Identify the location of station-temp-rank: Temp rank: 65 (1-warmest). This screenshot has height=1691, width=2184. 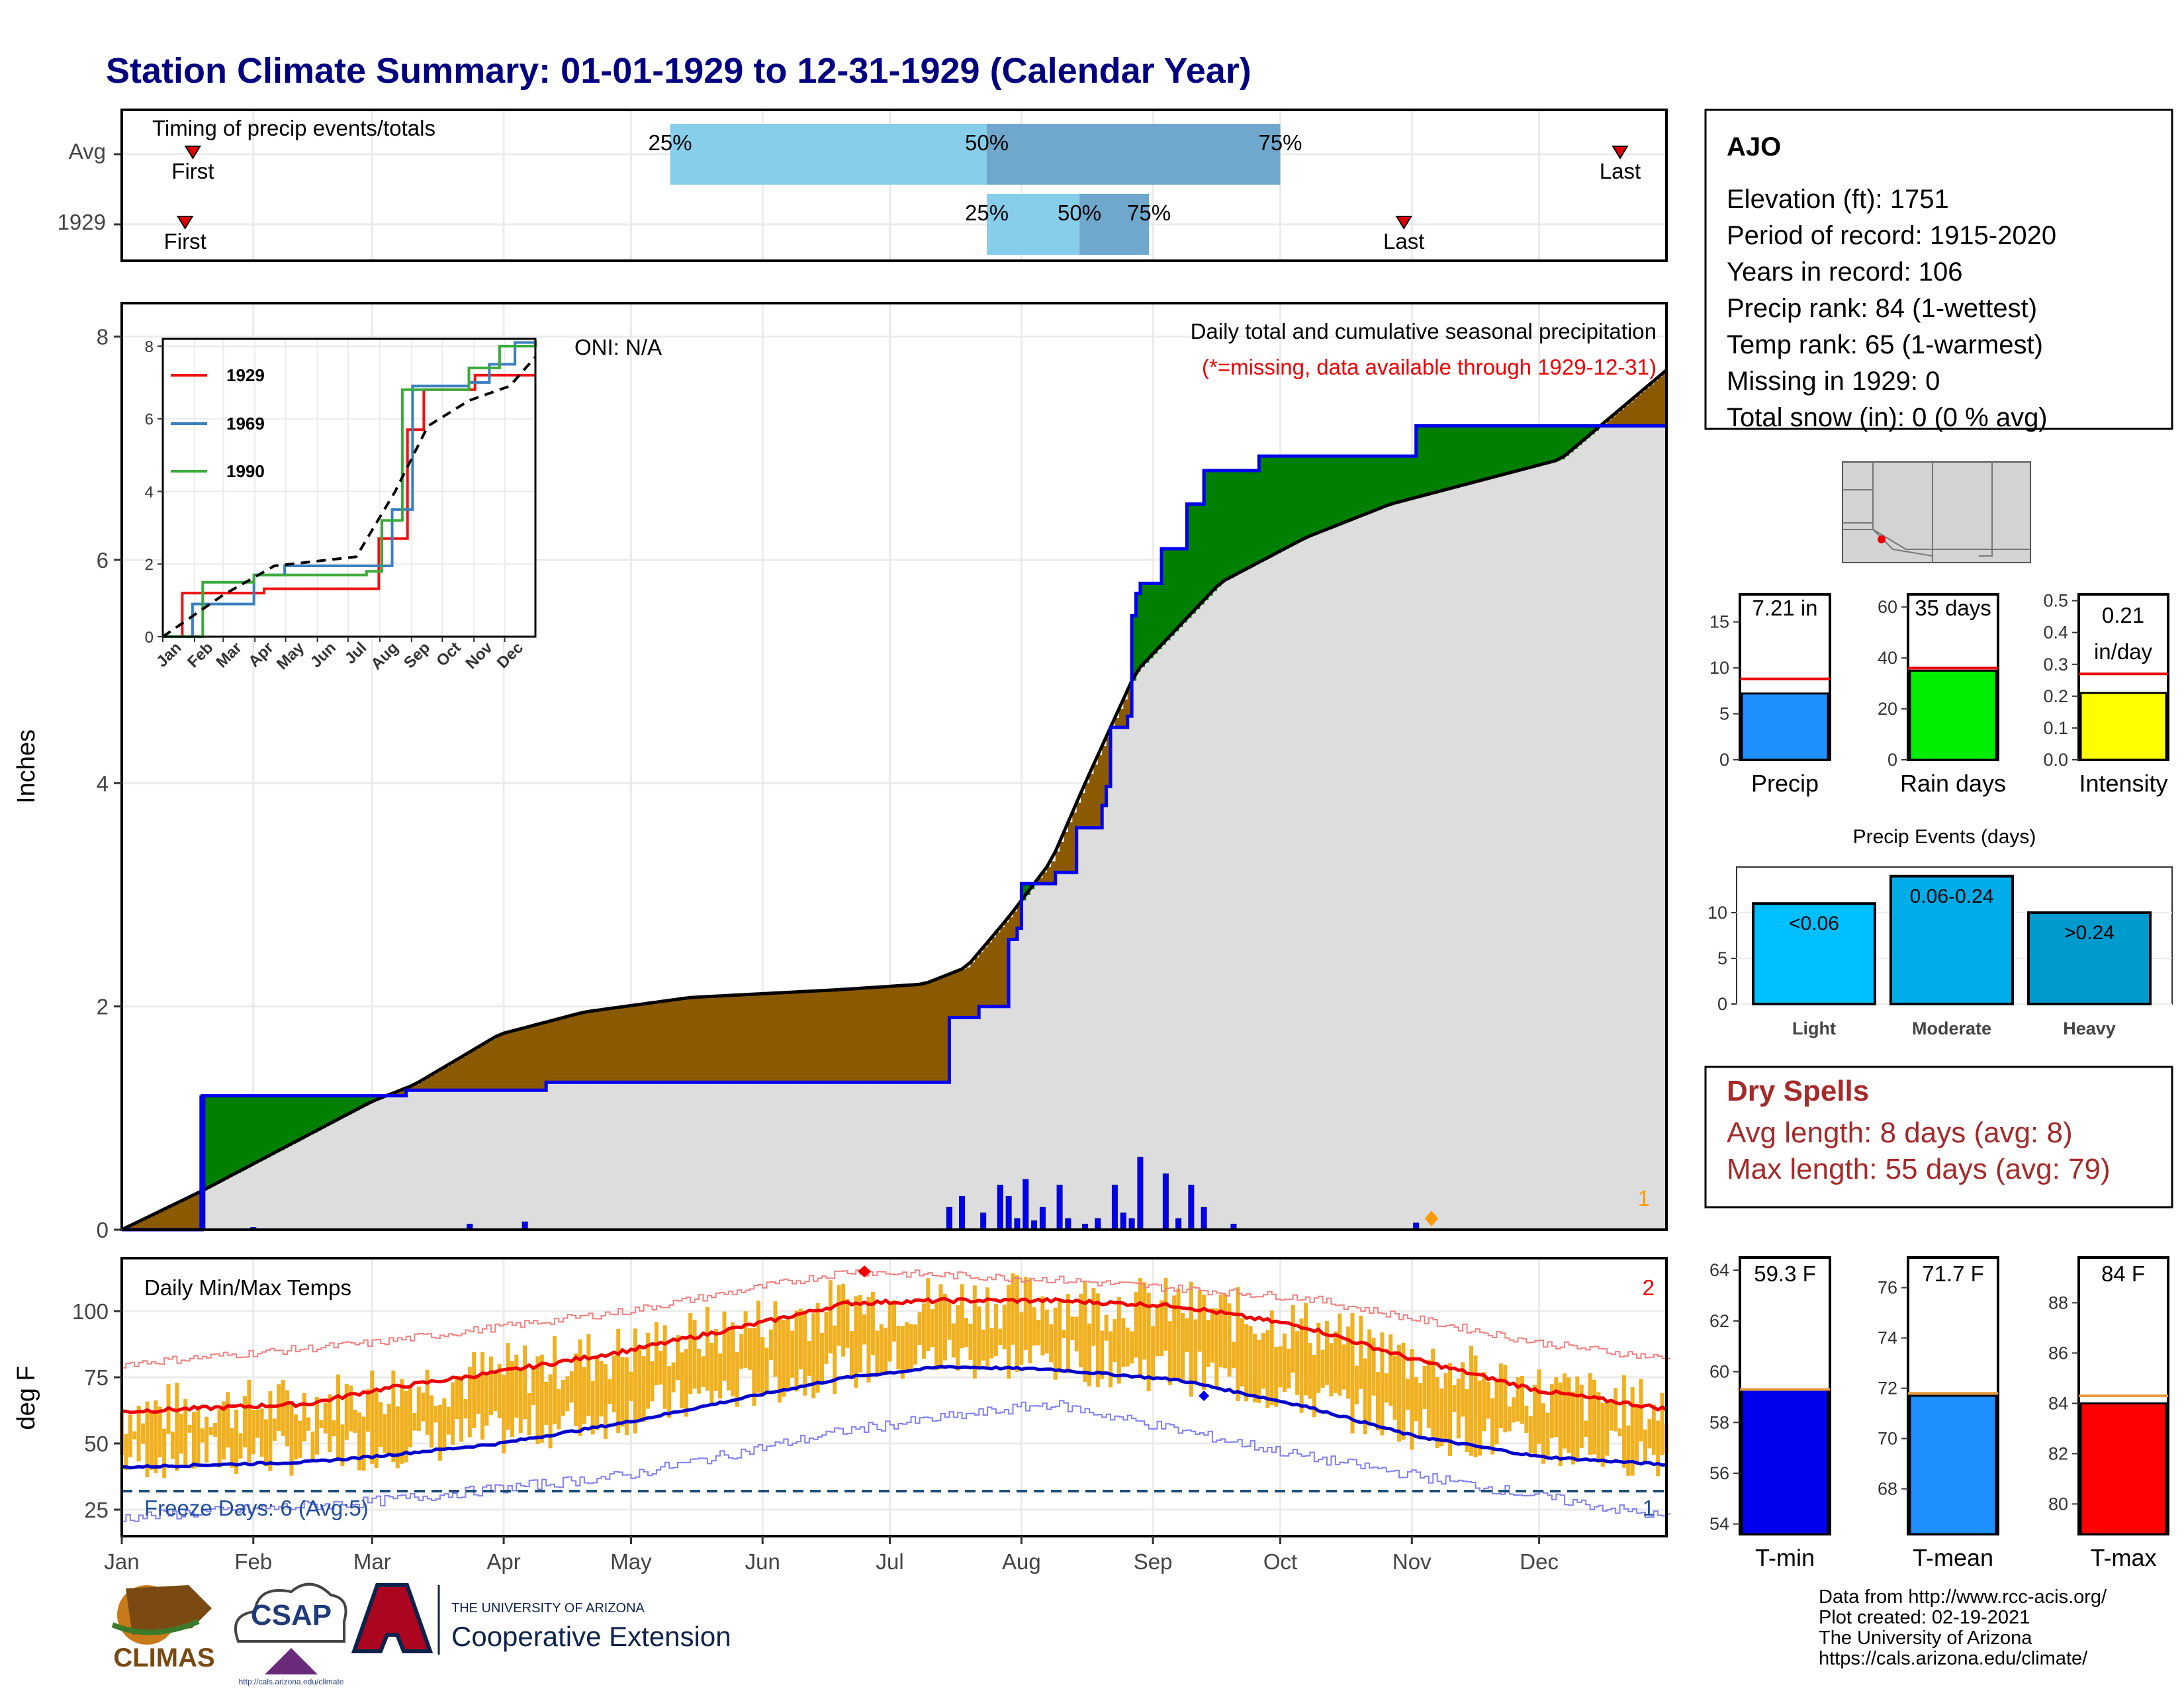
(1885, 344).